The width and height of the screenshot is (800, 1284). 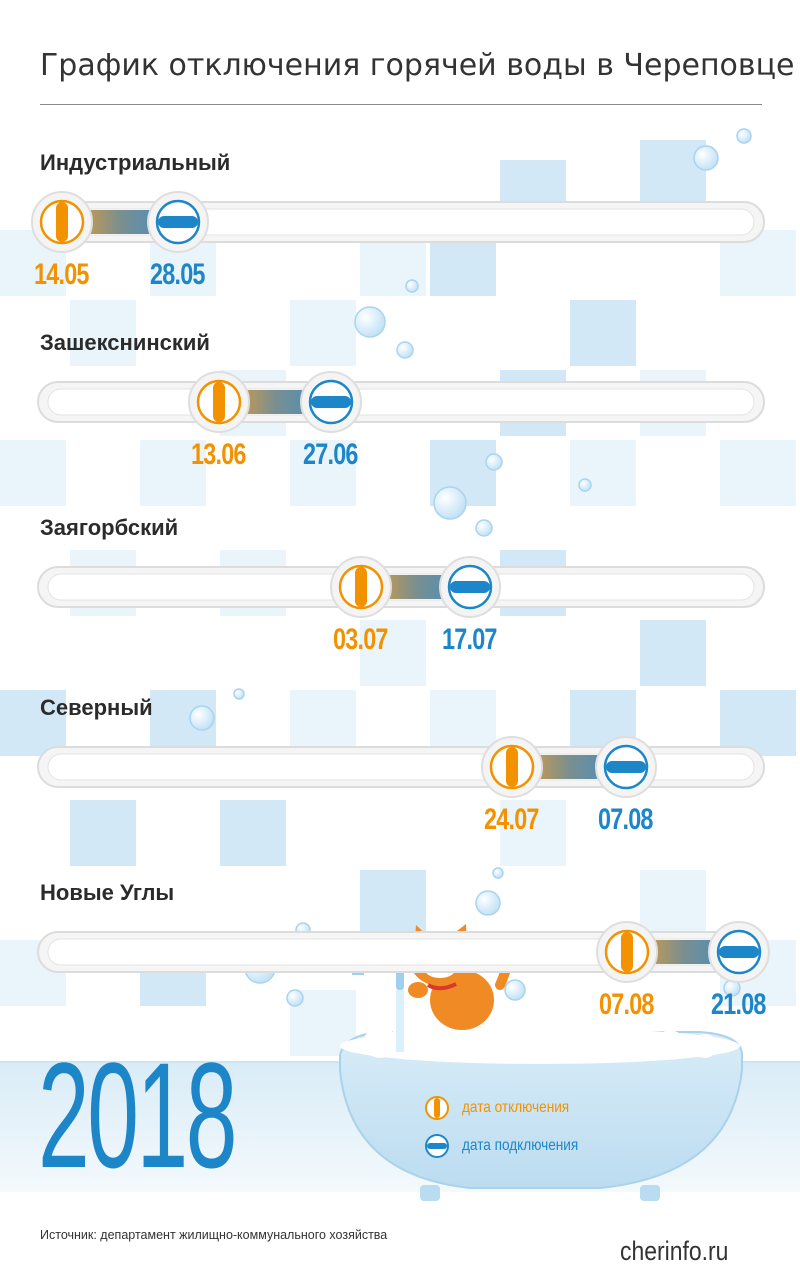 I want to click on district-name: Северный, so click(x=96, y=707).